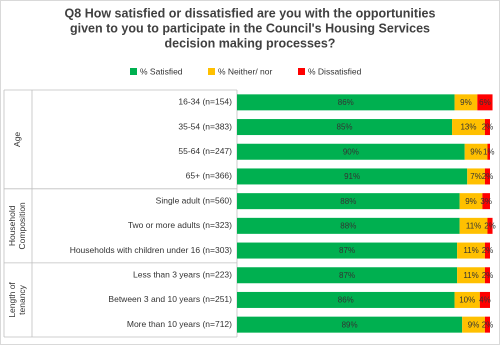  Describe the element at coordinates (335, 71) in the screenshot. I see `legend-label: % Dissatisfied` at that location.